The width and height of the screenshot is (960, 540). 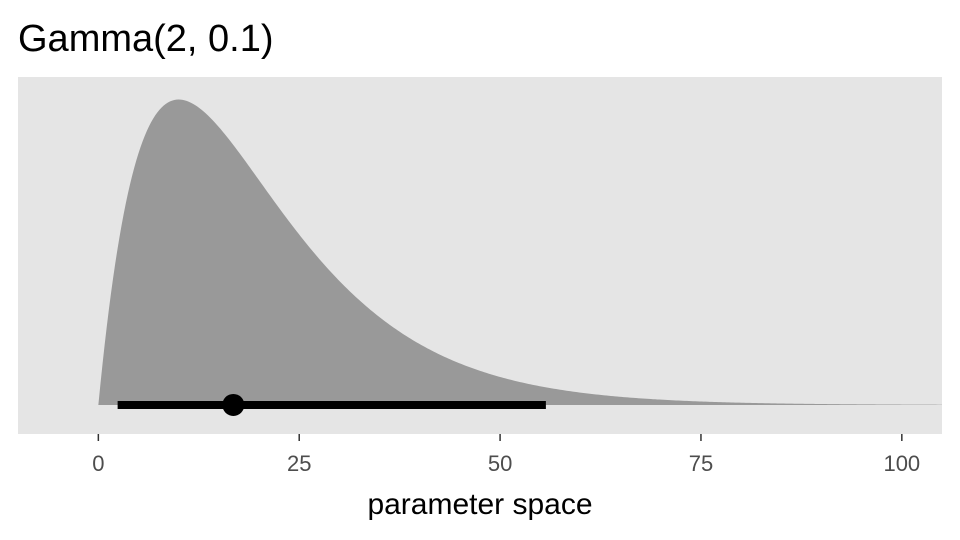 I want to click on x-tick-label: 25, so click(x=299, y=463).